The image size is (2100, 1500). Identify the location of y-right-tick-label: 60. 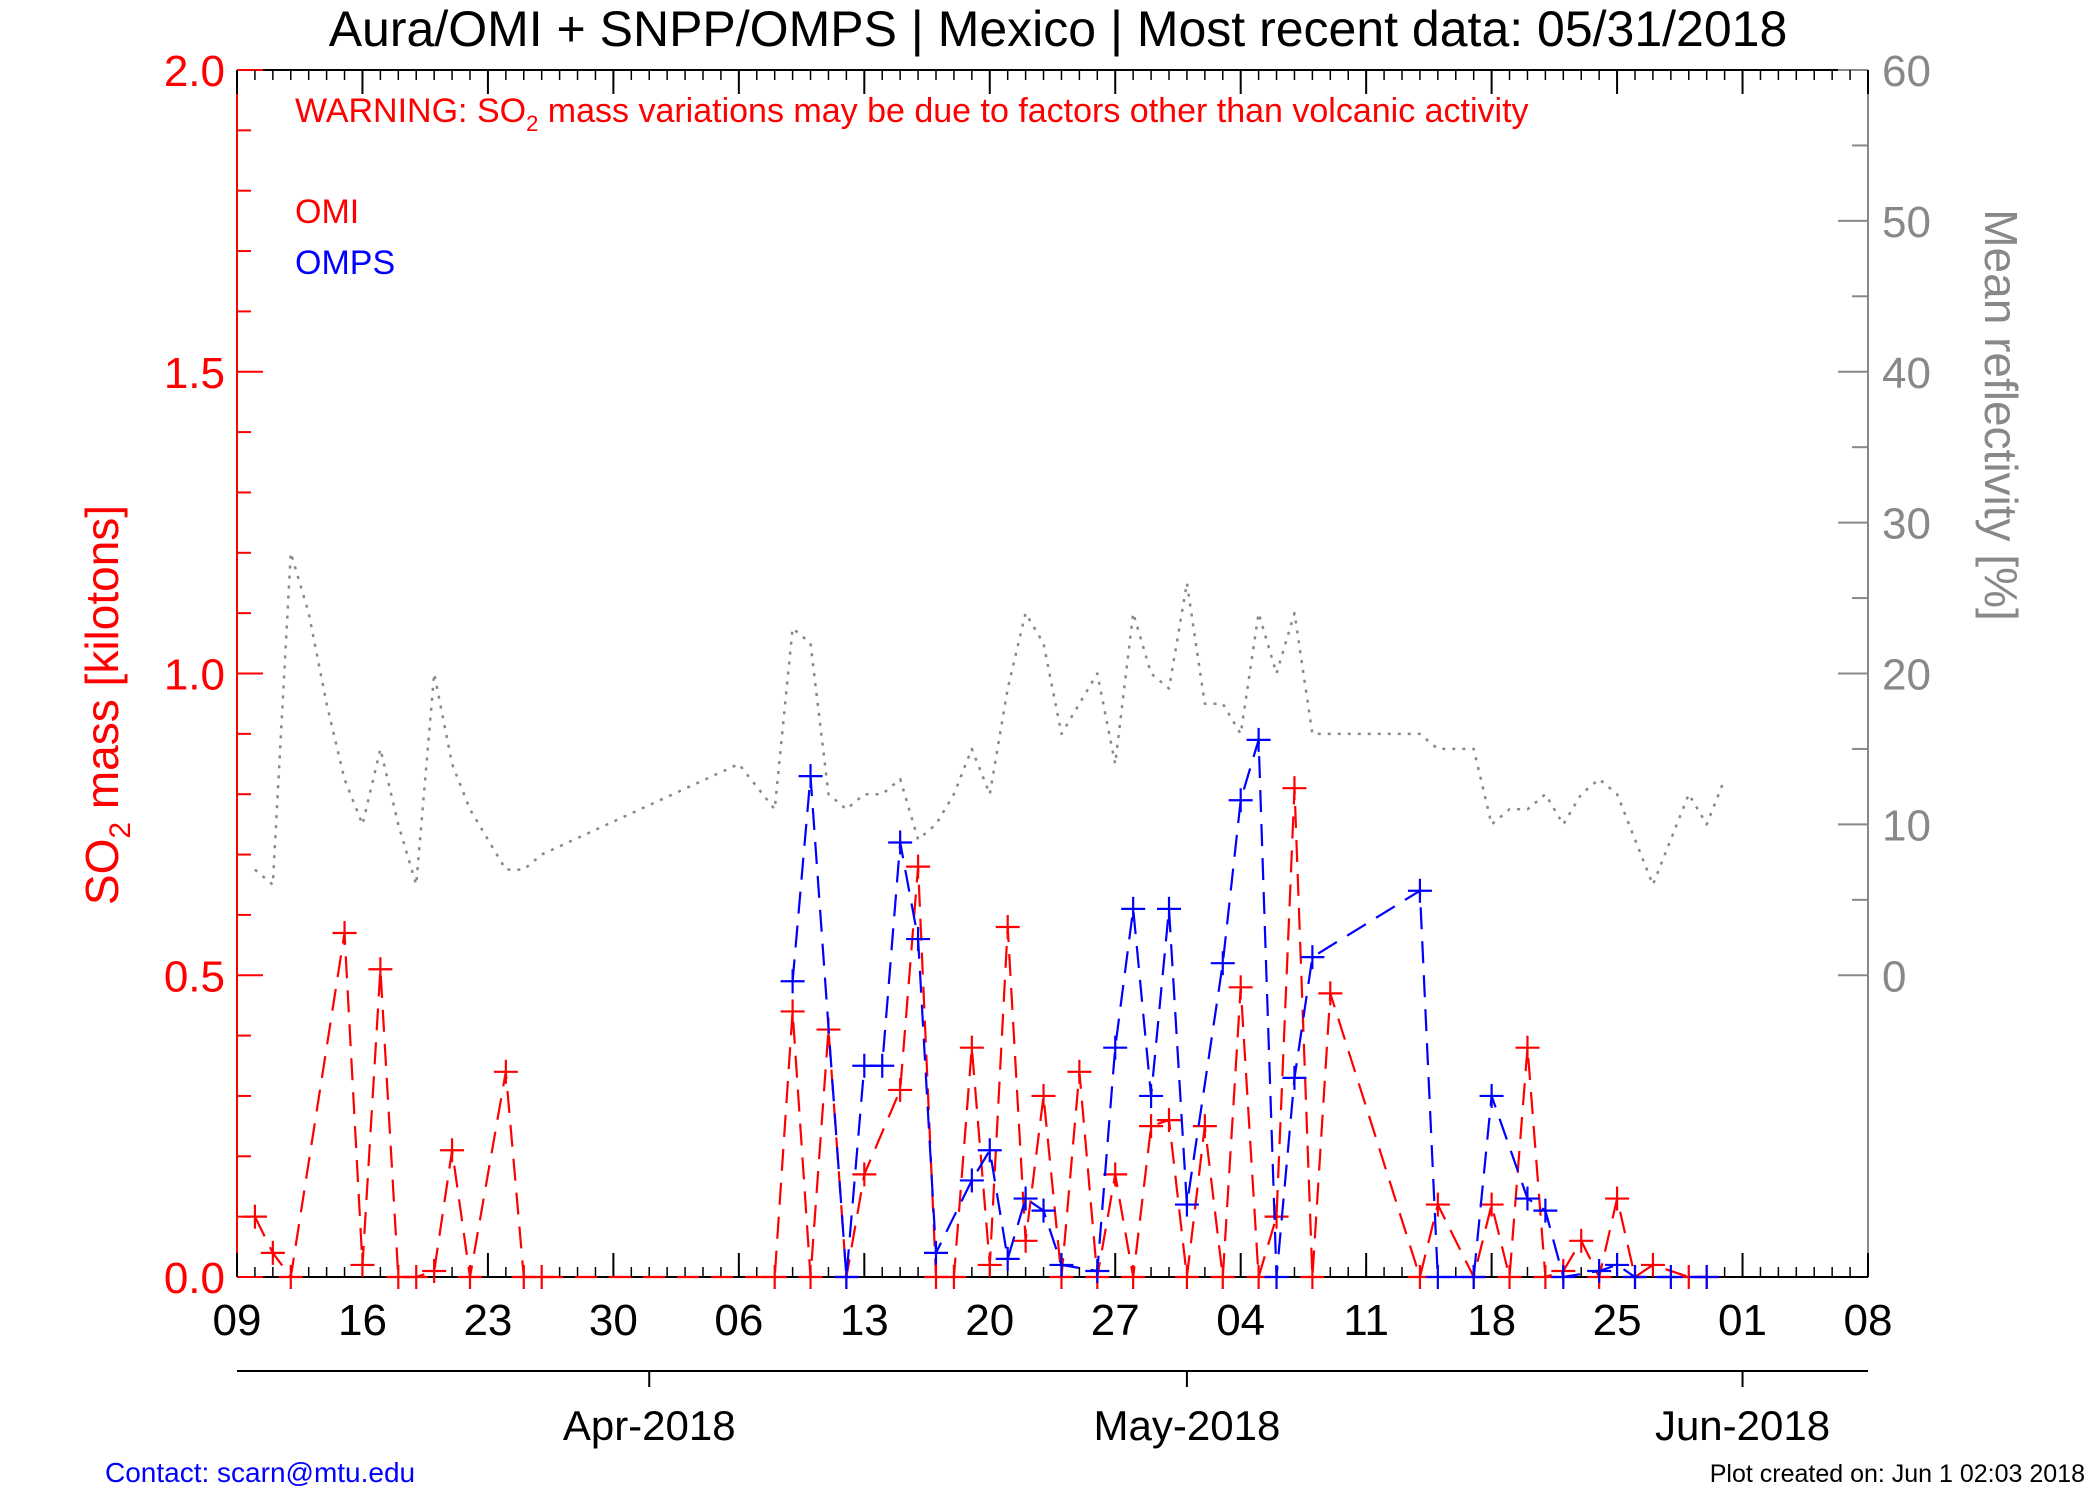
(1906, 71).